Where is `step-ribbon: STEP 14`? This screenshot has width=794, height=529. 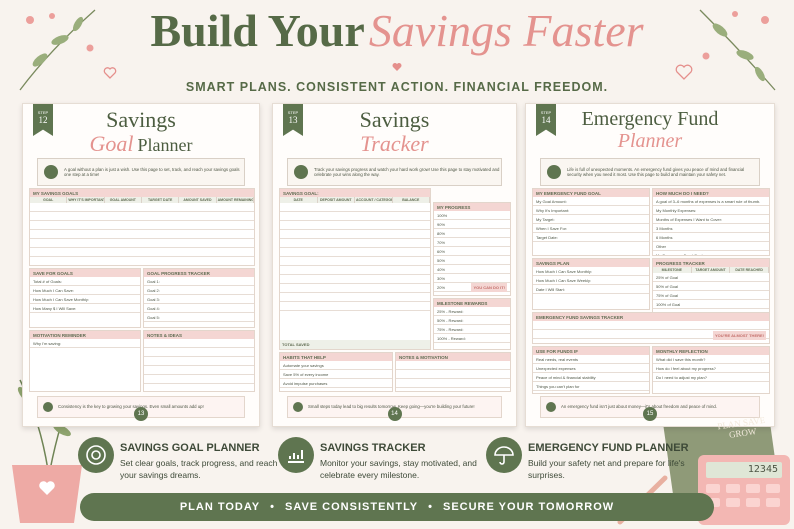 step-ribbon: STEP 14 is located at coordinates (546, 120).